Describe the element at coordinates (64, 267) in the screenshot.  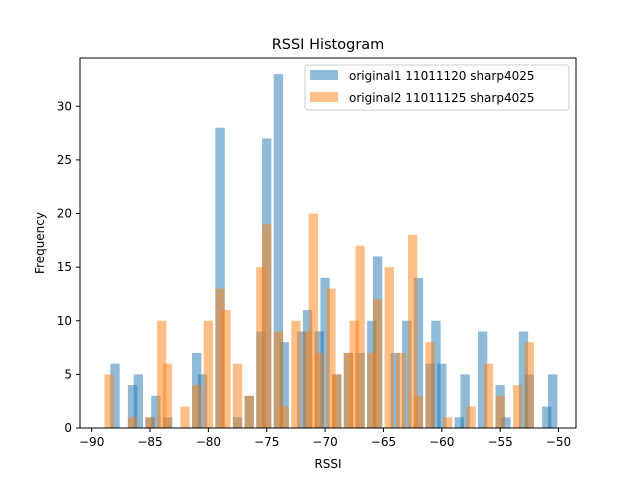
I see `y-tick-label: 15` at that location.